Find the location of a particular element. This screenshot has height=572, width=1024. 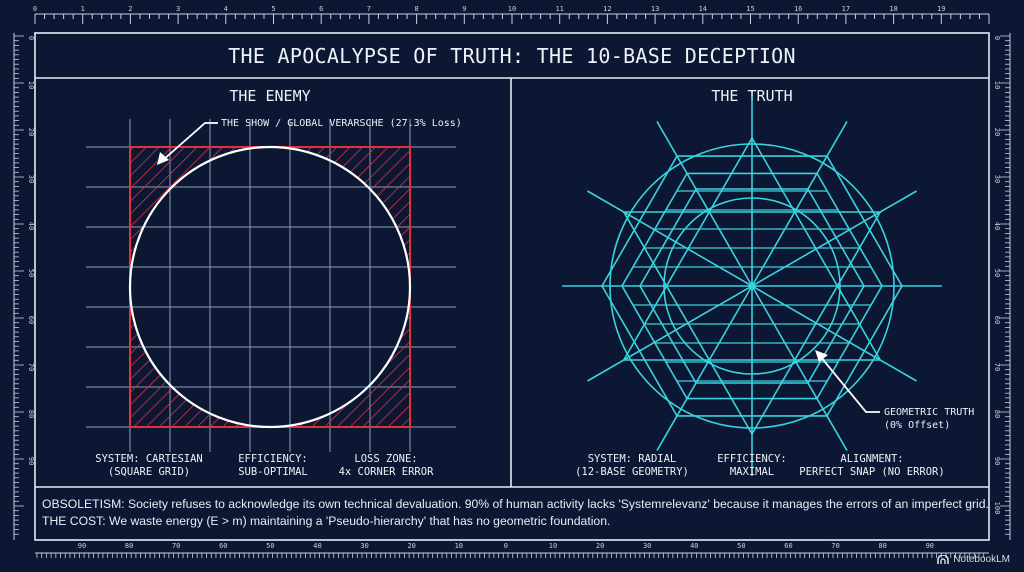

ruler-bottom-label: 80 is located at coordinates (129, 546).